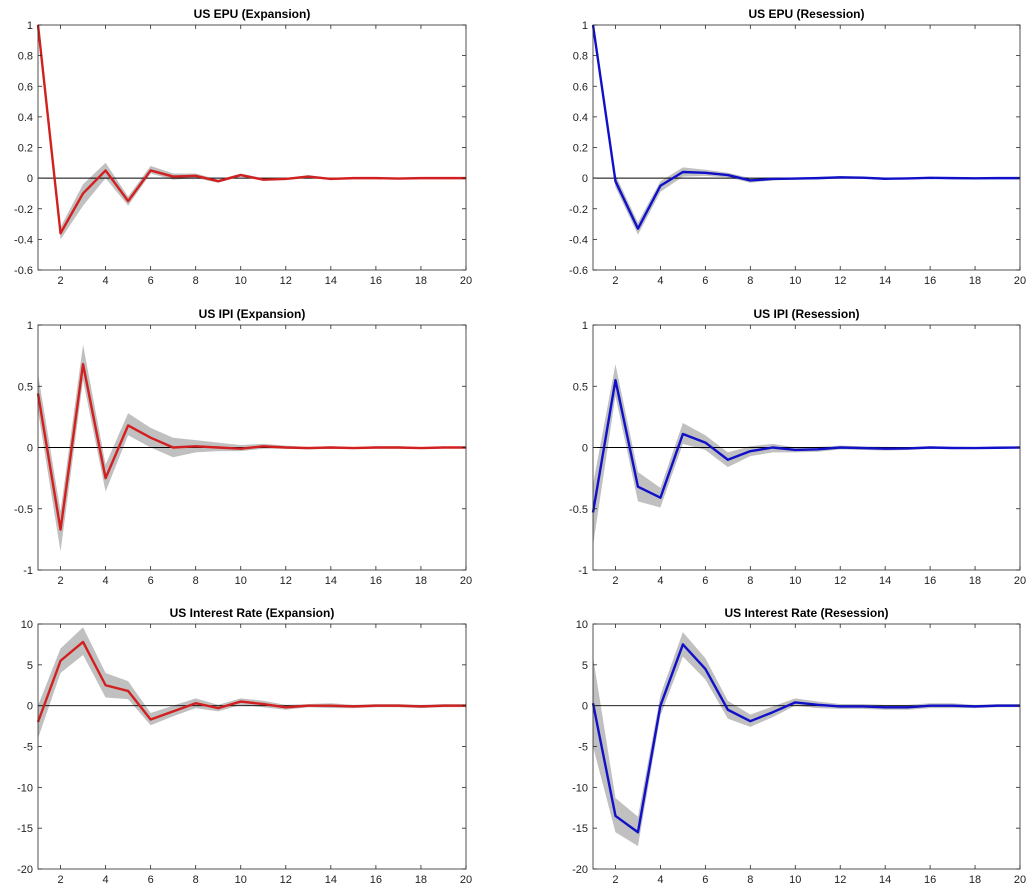 This screenshot has width=1031, height=894. I want to click on y-tick-label: 10, so click(582, 625).